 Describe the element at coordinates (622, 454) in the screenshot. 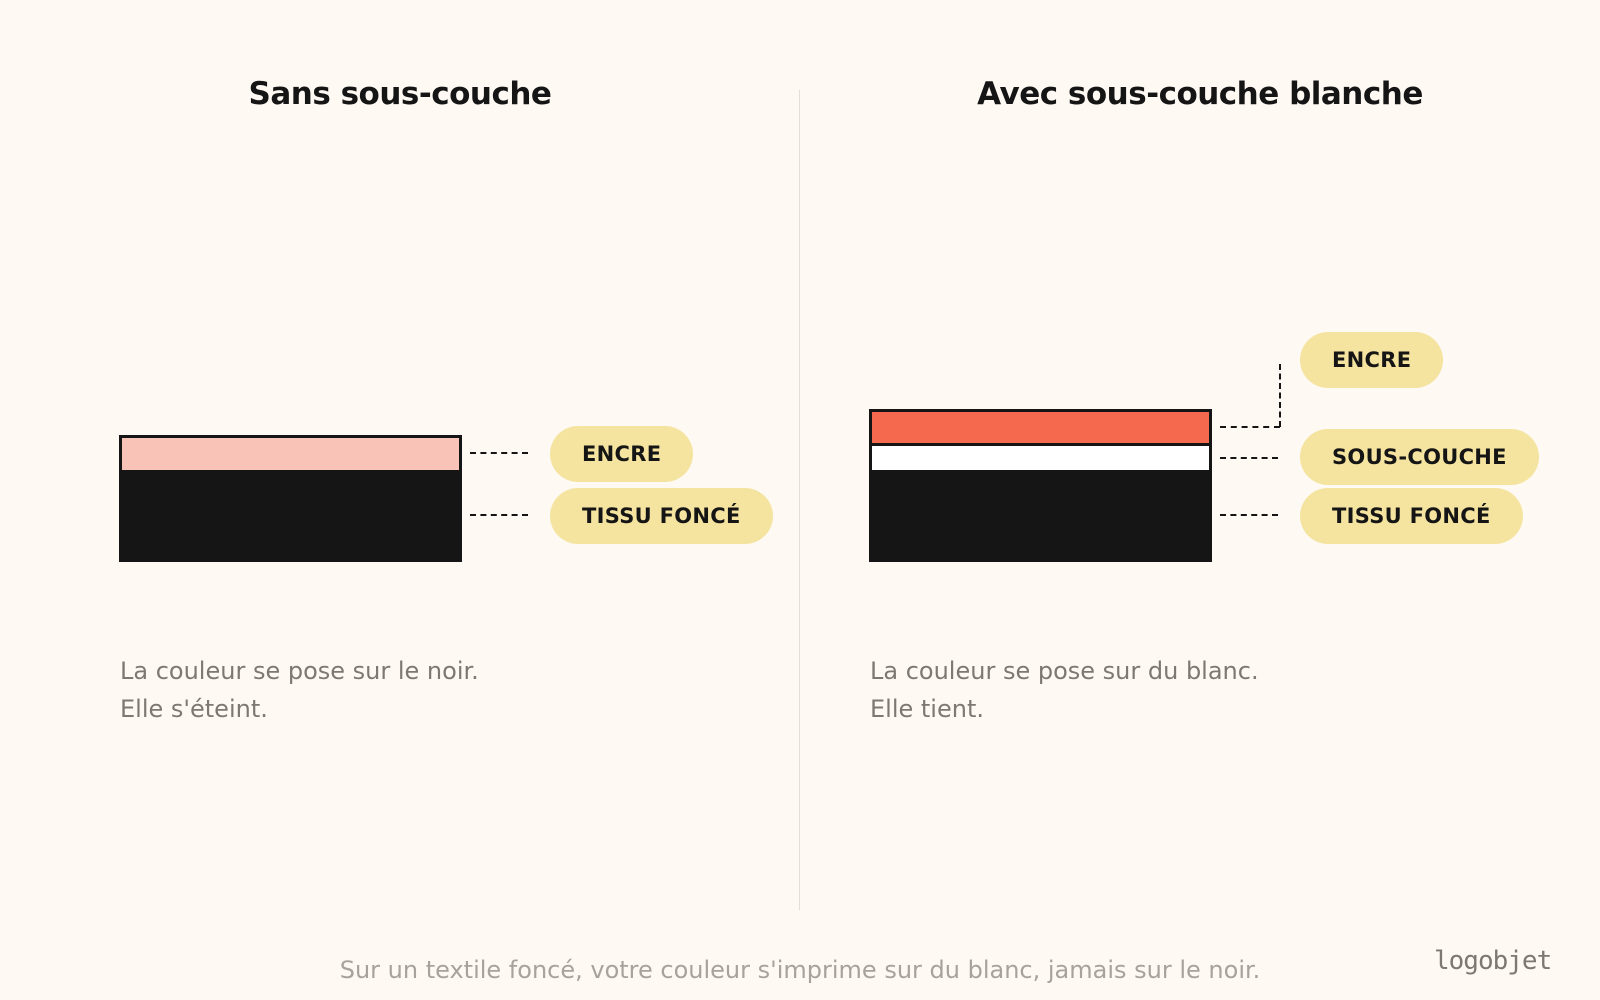

I see `left-ink-label: ENCRE` at that location.